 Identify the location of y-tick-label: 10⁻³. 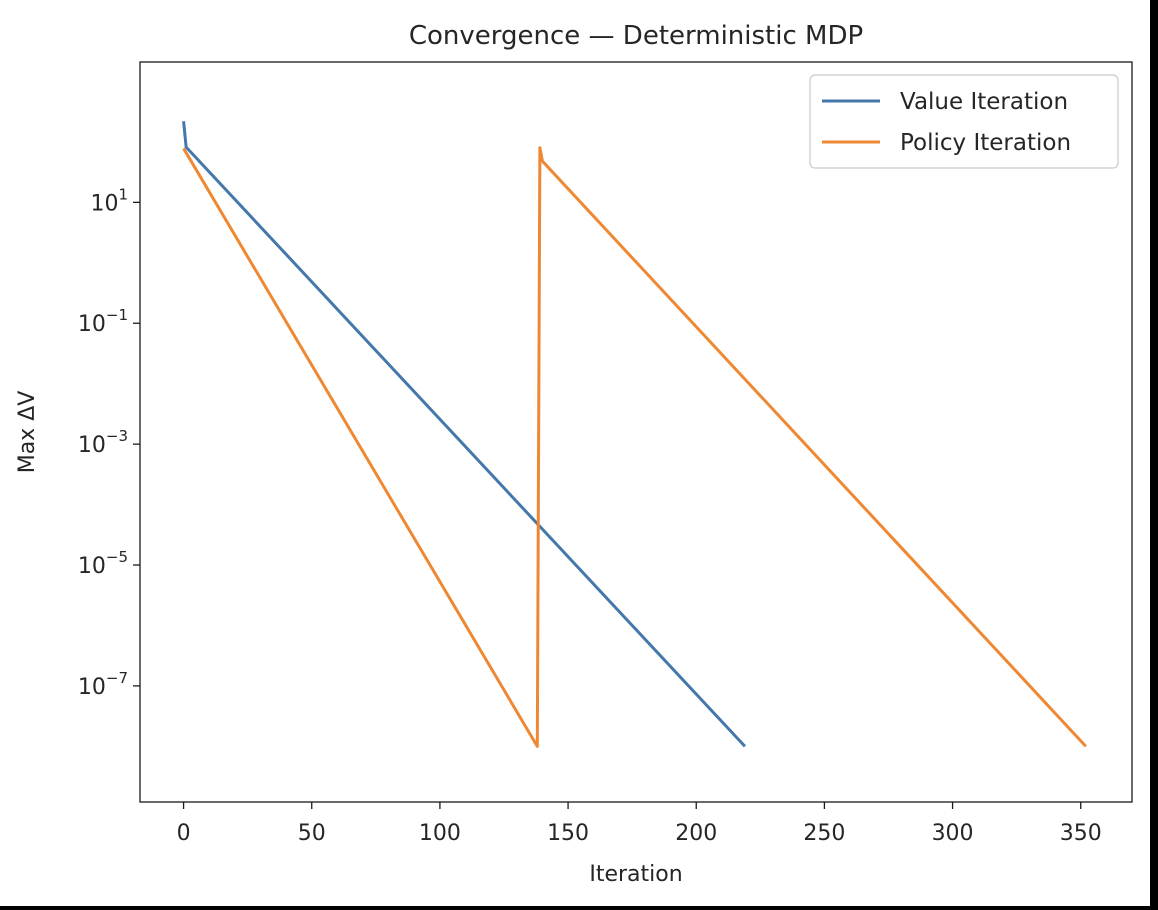
(103, 442).